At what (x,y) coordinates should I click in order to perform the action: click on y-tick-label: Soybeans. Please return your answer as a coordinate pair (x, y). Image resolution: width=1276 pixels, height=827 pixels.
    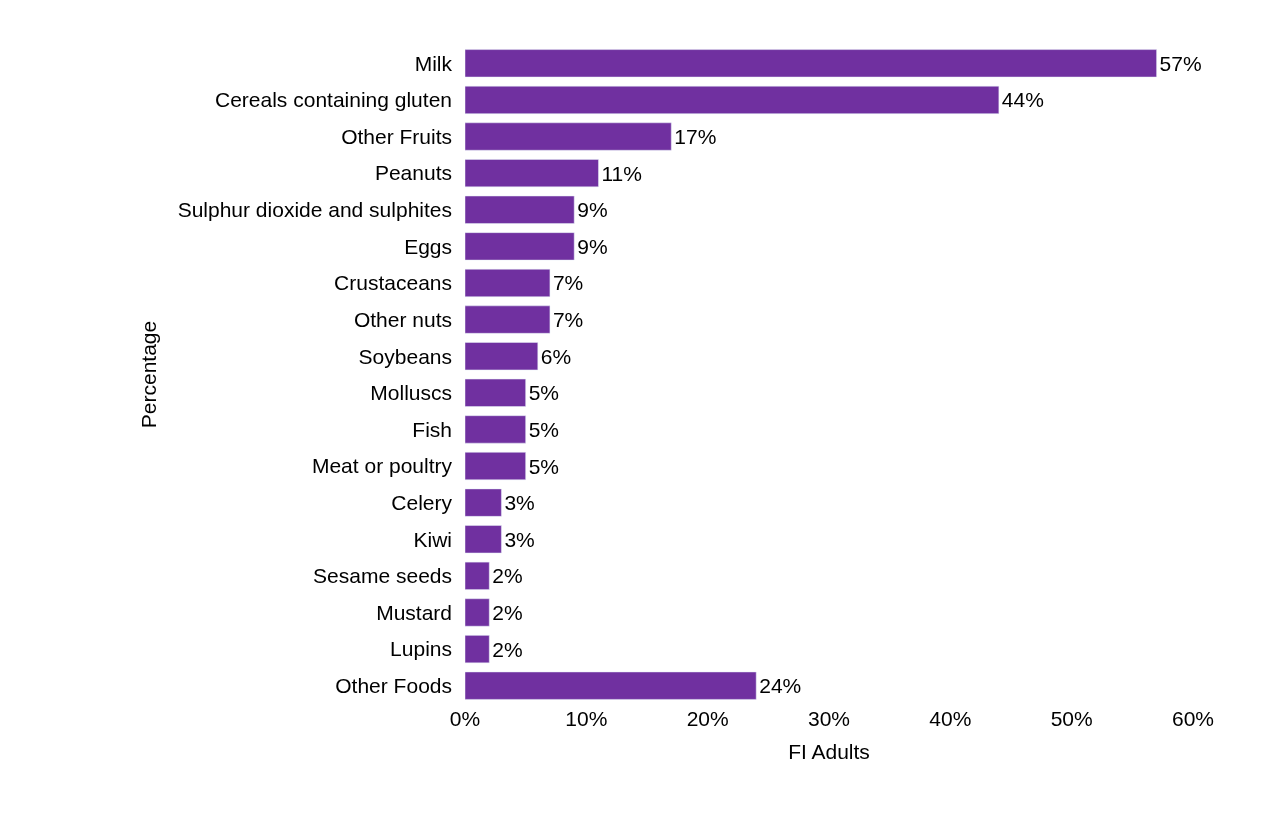
    Looking at the image, I should click on (405, 356).